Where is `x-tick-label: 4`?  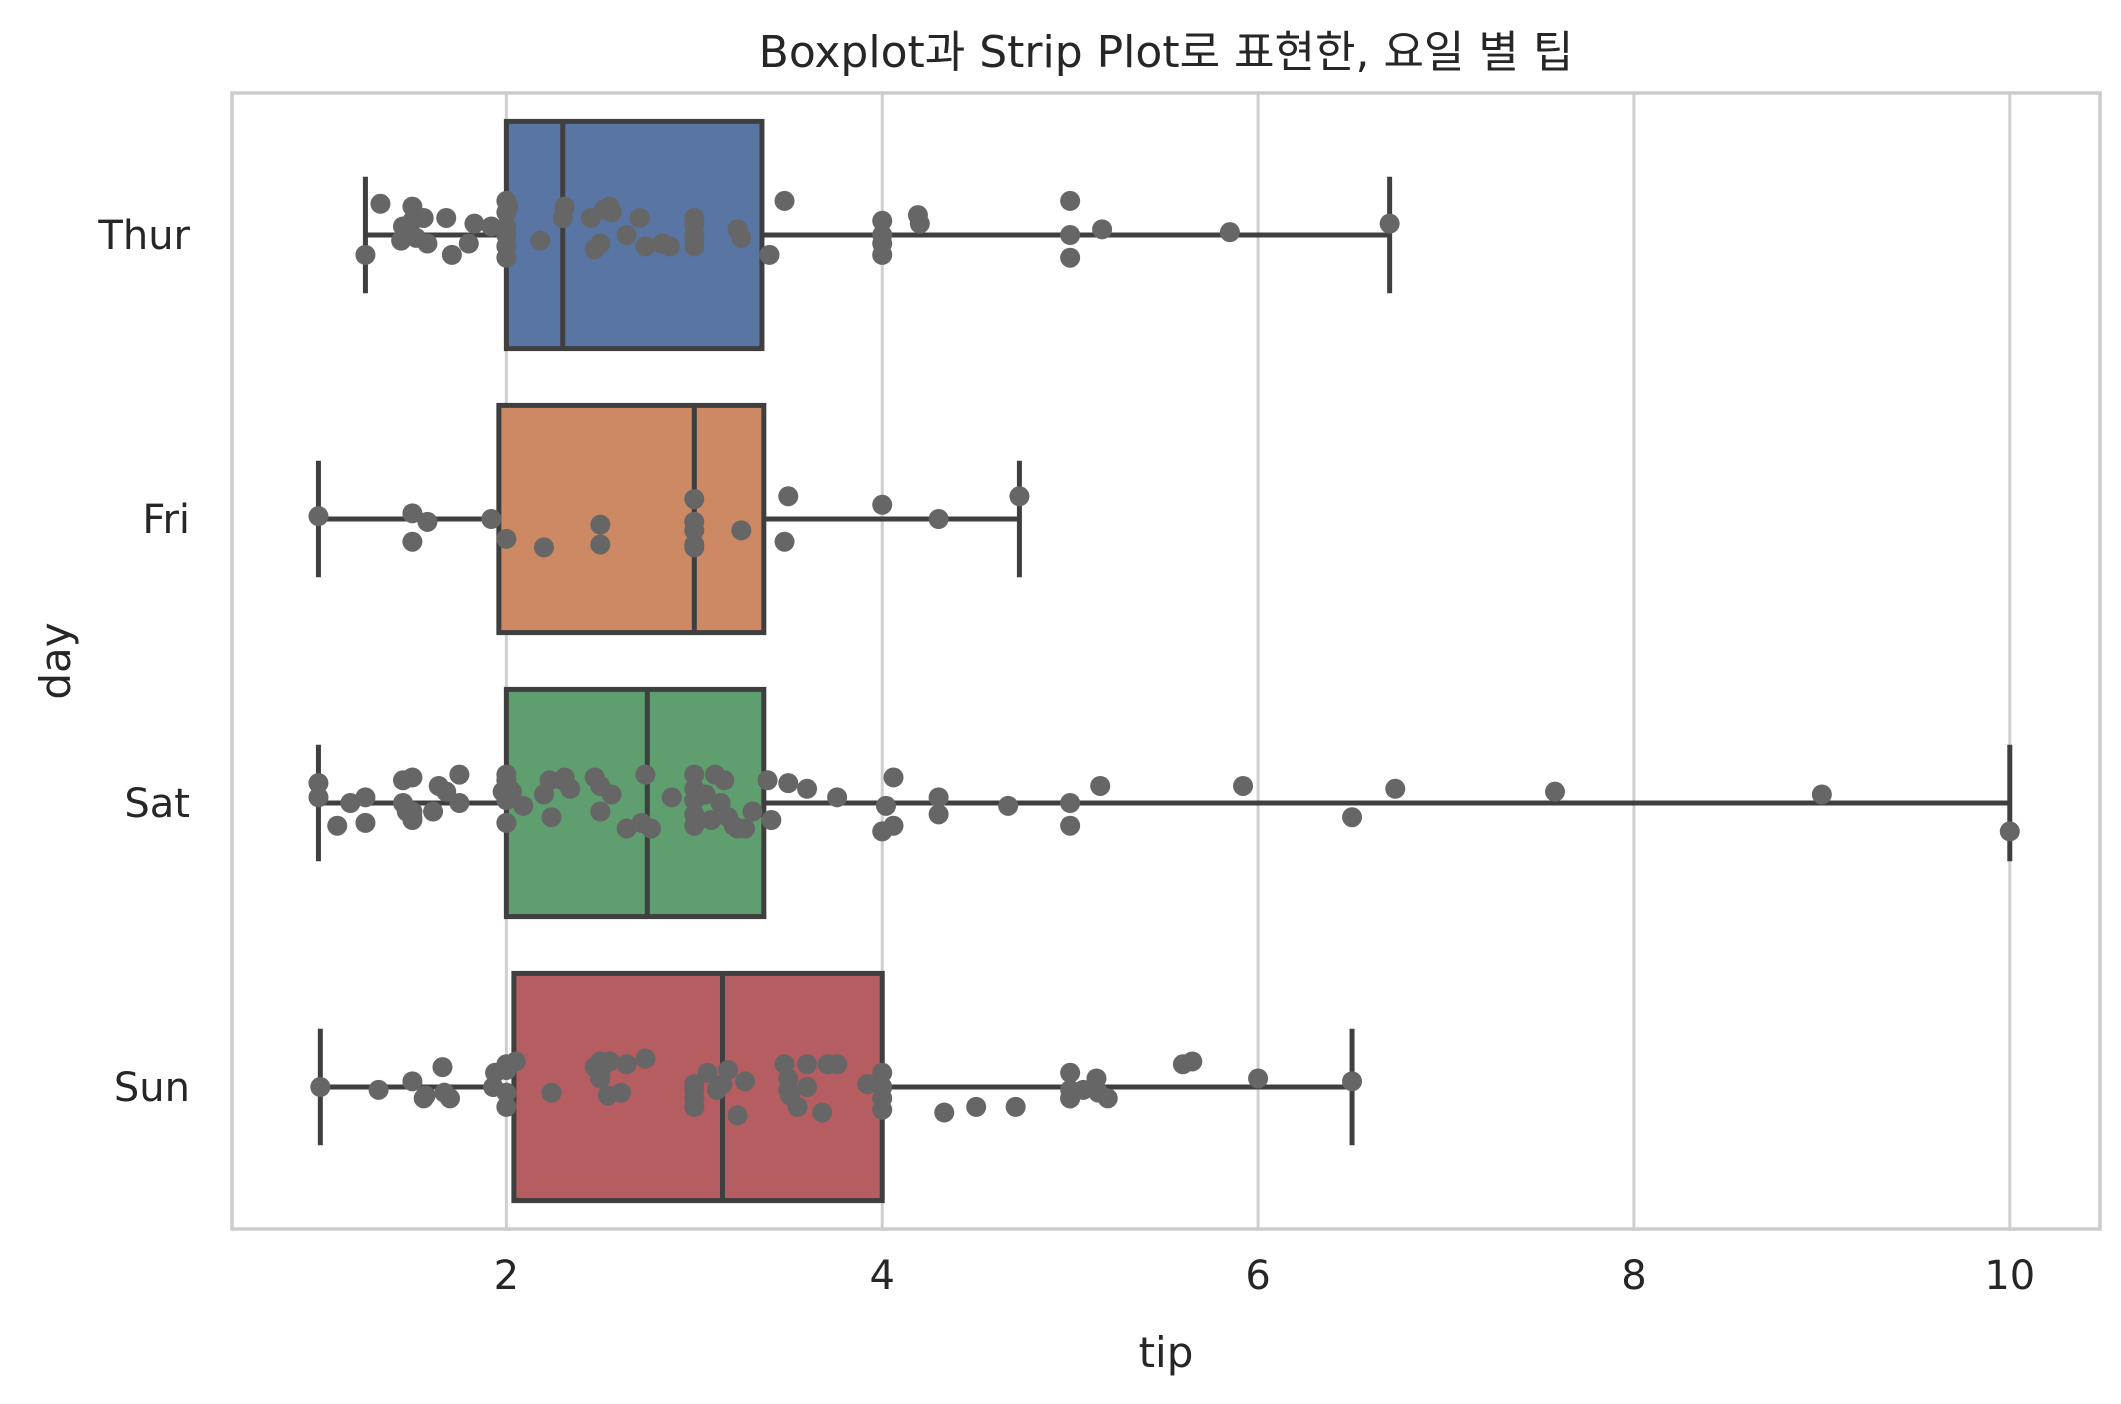 x-tick-label: 4 is located at coordinates (882, 1276).